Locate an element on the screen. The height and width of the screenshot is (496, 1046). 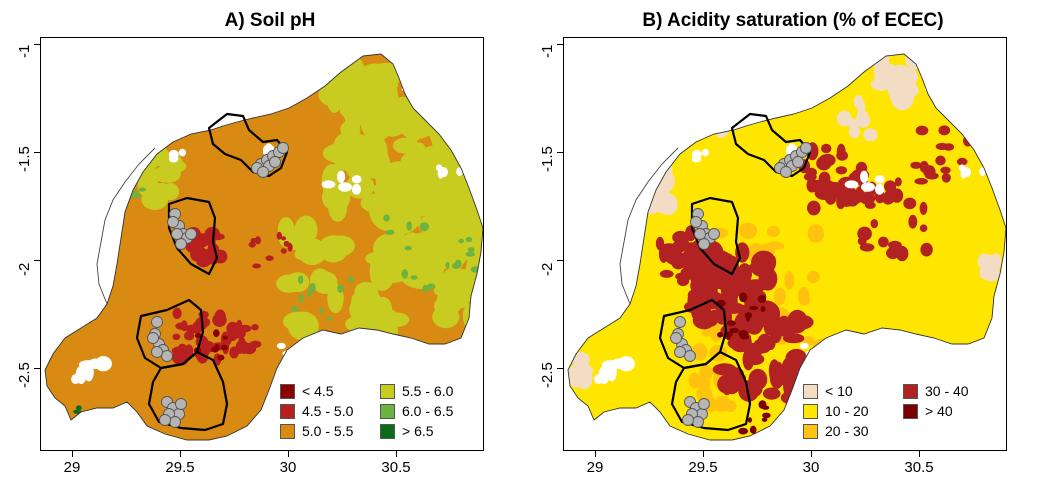
legend-item: > 40 is located at coordinates (928, 411).